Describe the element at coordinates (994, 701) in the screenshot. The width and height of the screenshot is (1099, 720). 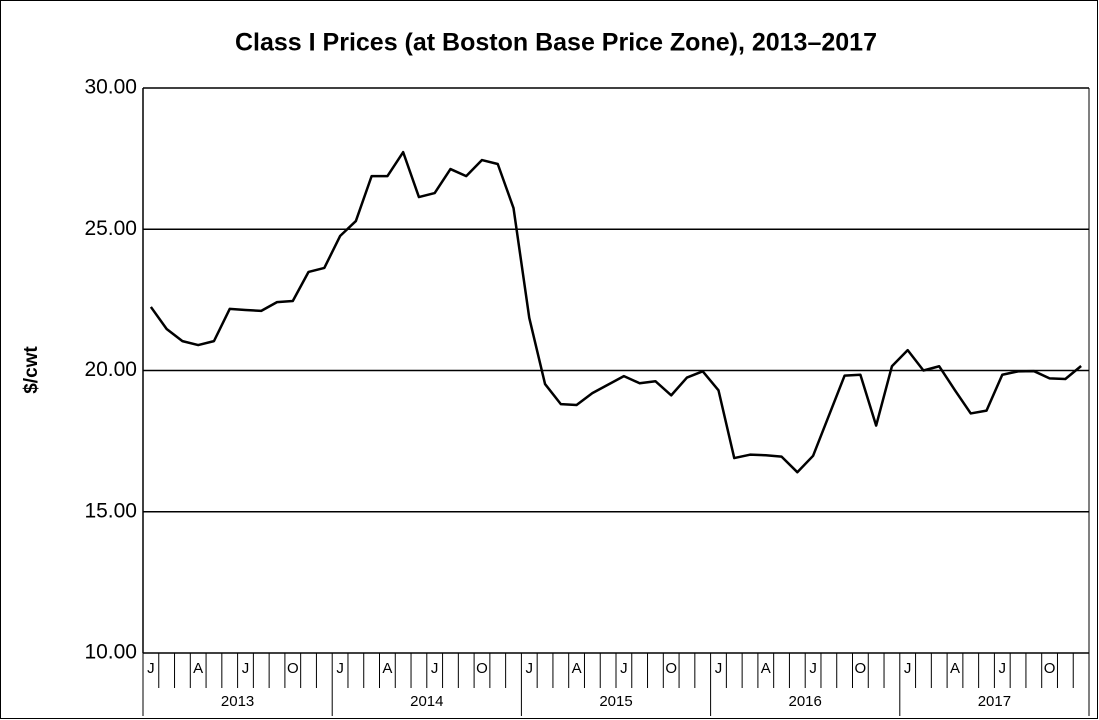
I see `year-label: 2017` at that location.